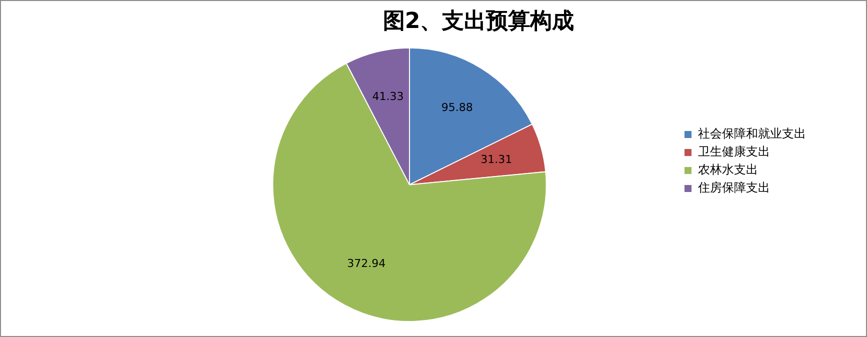 The image size is (867, 337). I want to click on data-label: 31.31, so click(496, 159).